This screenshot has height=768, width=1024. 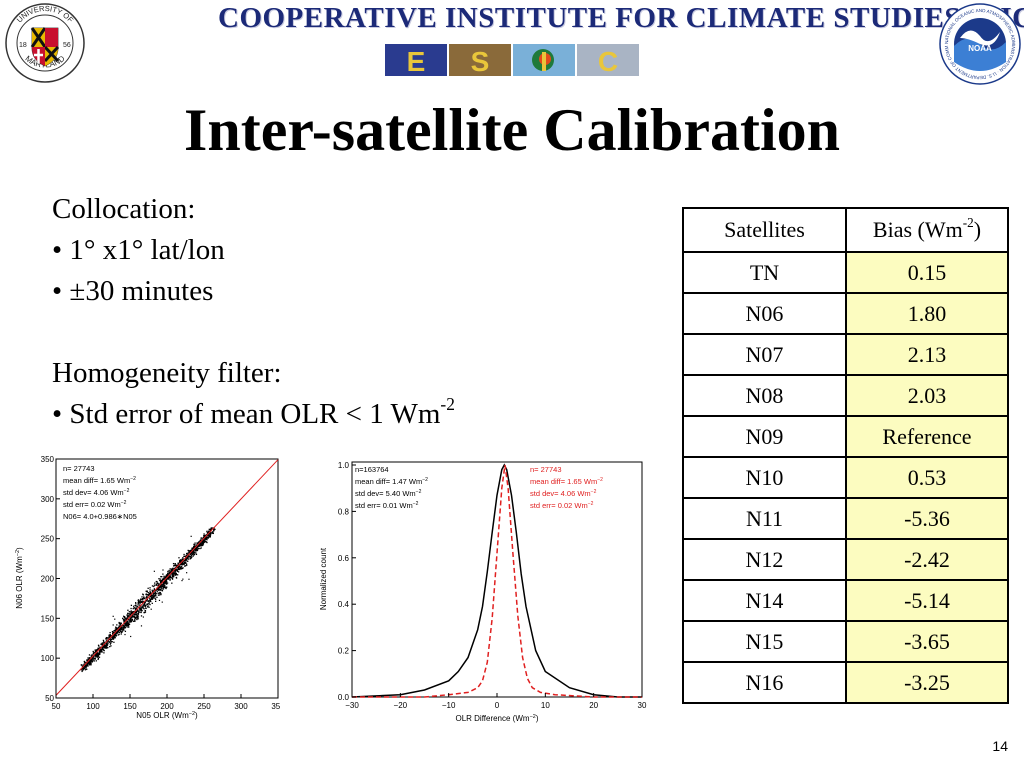 What do you see at coordinates (100, 516) in the screenshot?
I see `scatter-stat-fit: N06= 4.0+0.986∗N05` at bounding box center [100, 516].